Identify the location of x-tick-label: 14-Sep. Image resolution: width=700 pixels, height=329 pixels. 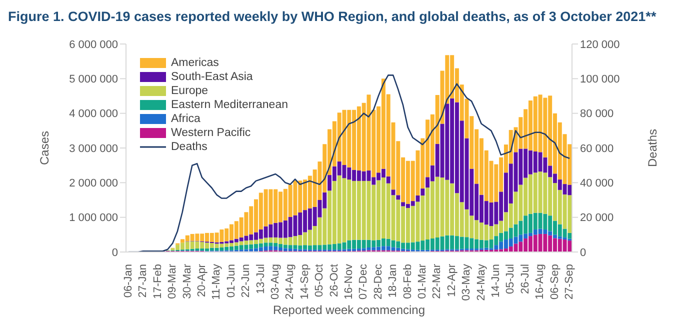
(304, 282).